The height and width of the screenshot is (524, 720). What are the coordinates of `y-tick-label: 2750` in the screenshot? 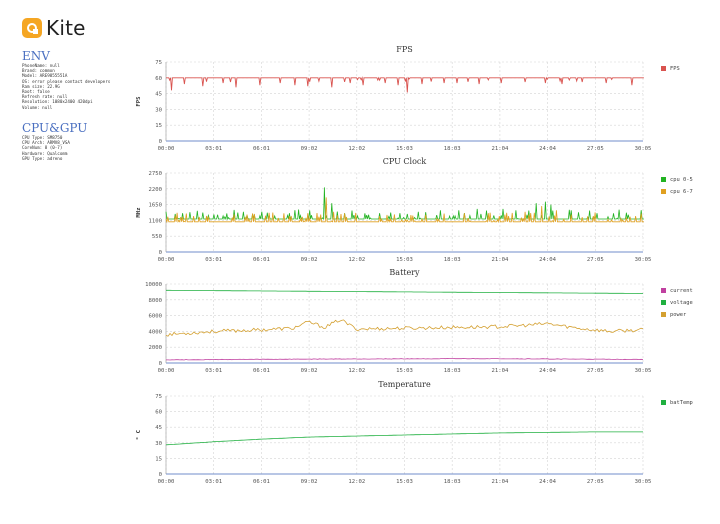 It's located at (155, 174).